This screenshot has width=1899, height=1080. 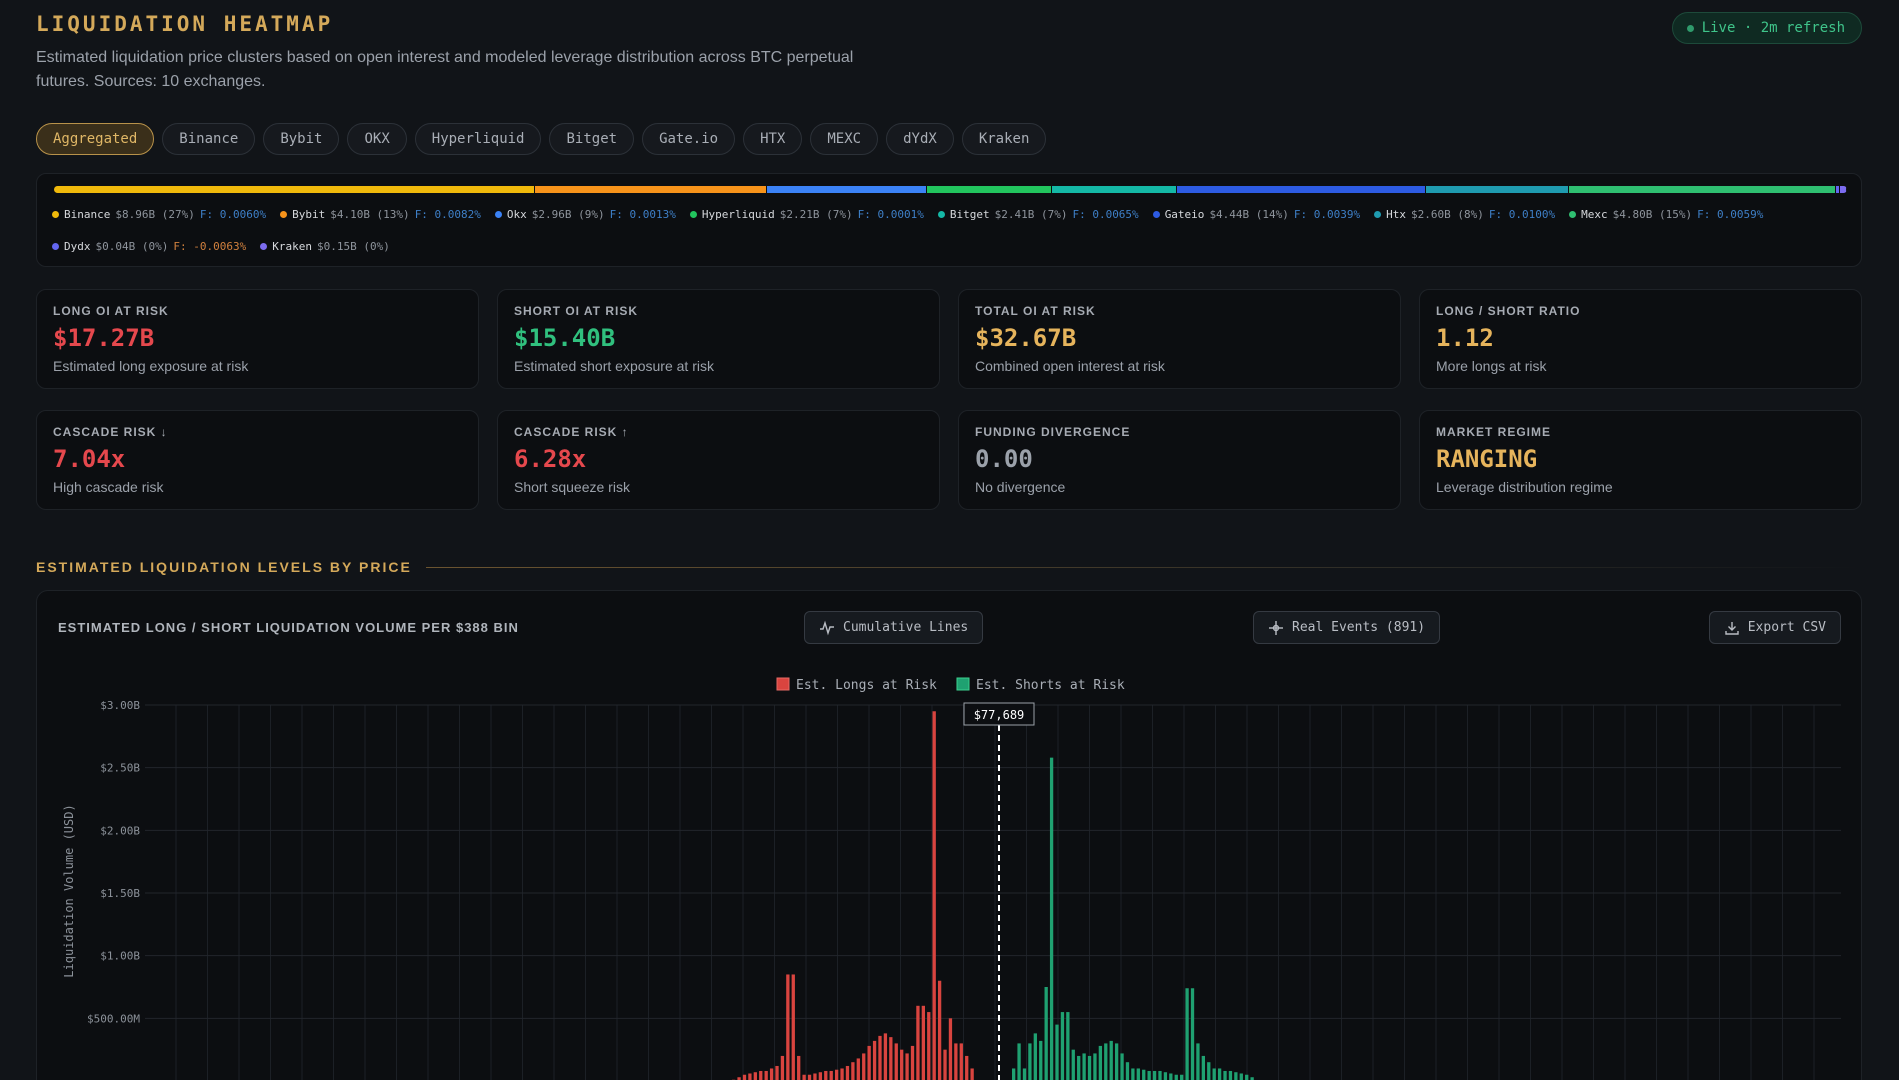 What do you see at coordinates (120, 893) in the screenshot?
I see `y-tick-label: $1.50B` at bounding box center [120, 893].